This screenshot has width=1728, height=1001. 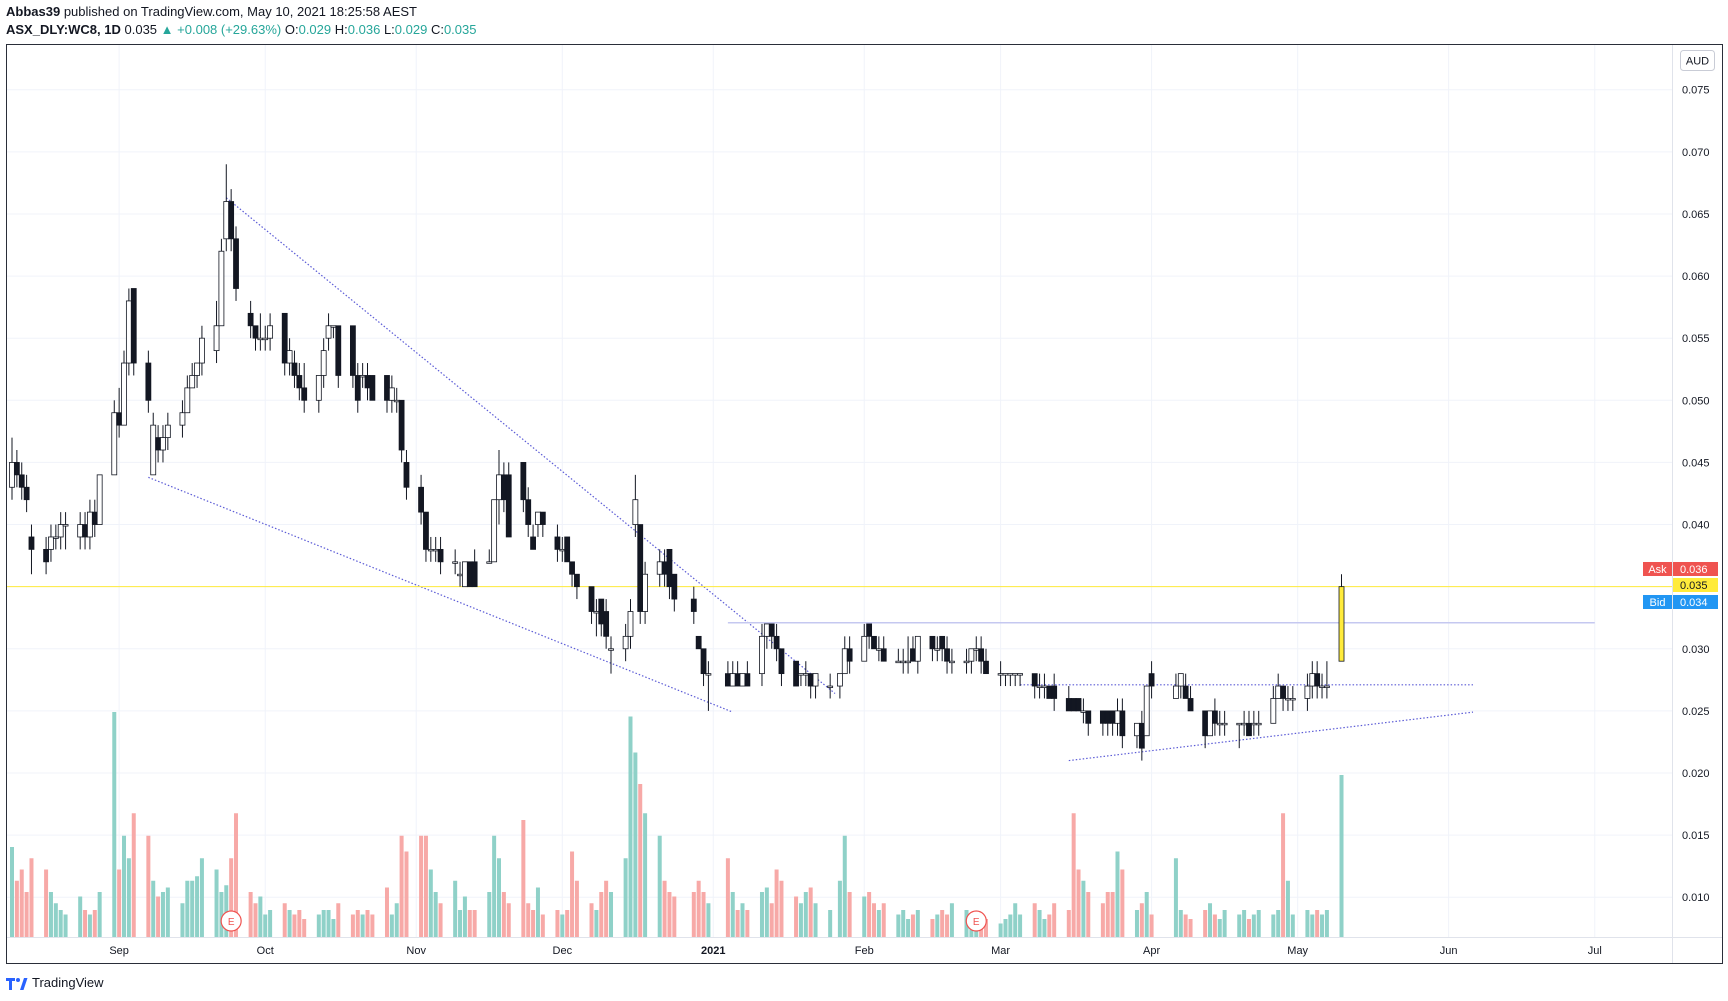 What do you see at coordinates (1000, 951) in the screenshot?
I see `x-tick-label: Mar` at bounding box center [1000, 951].